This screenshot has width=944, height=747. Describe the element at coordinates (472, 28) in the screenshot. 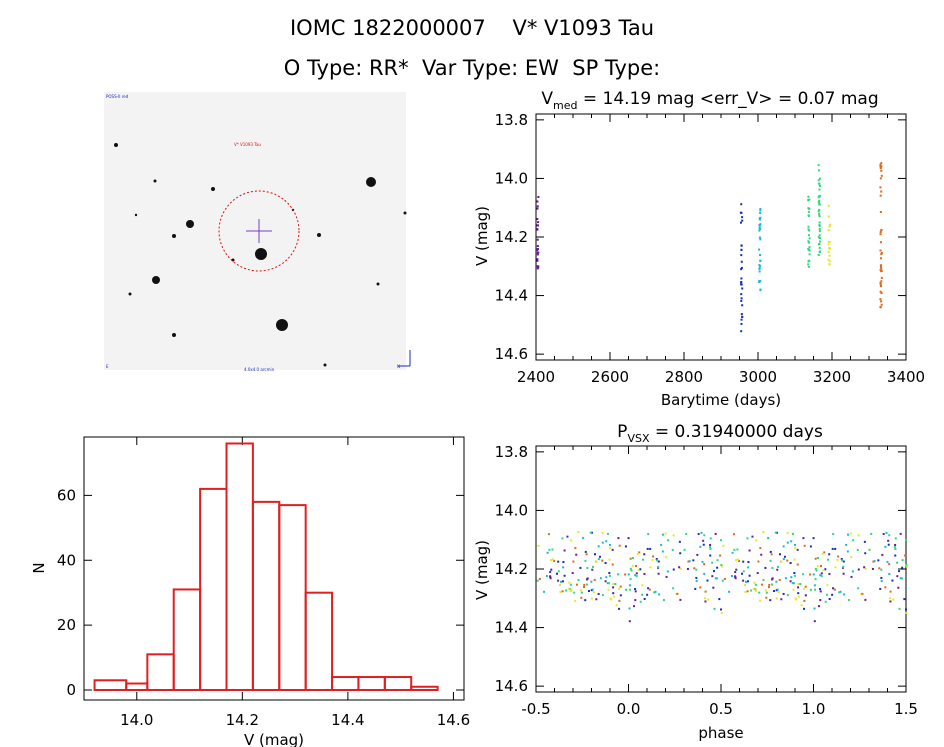

I see `star-title: IOMC 1822000007 V* V1093 Tau` at that location.